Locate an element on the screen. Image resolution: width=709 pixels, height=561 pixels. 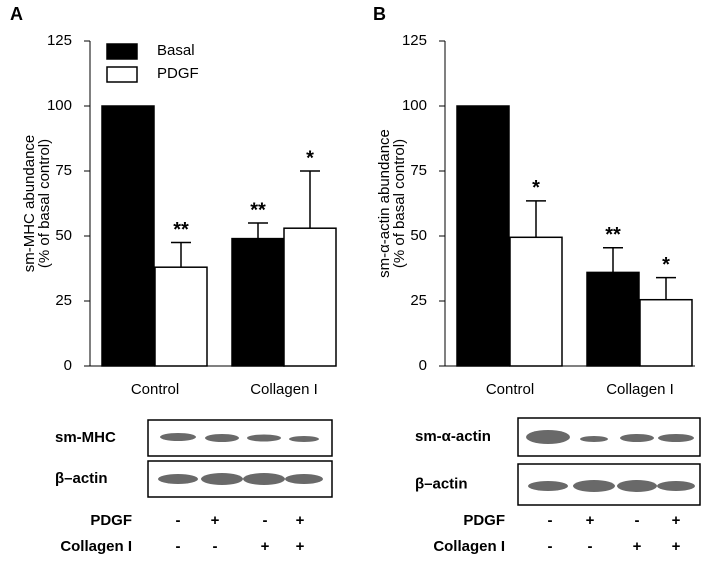
blot-row-label: sm-MHC is located at coordinates (85, 437).